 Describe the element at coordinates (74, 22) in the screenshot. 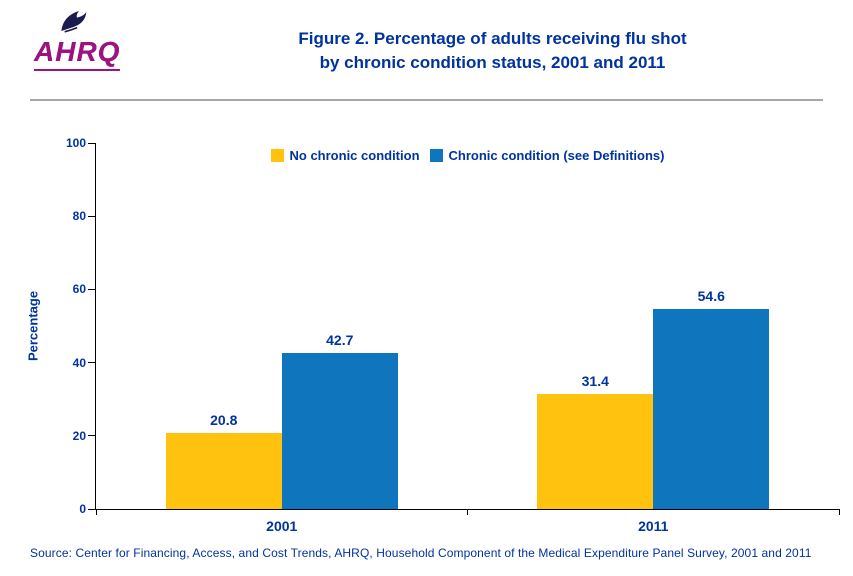

I see `hhs-eagle-icon` at that location.